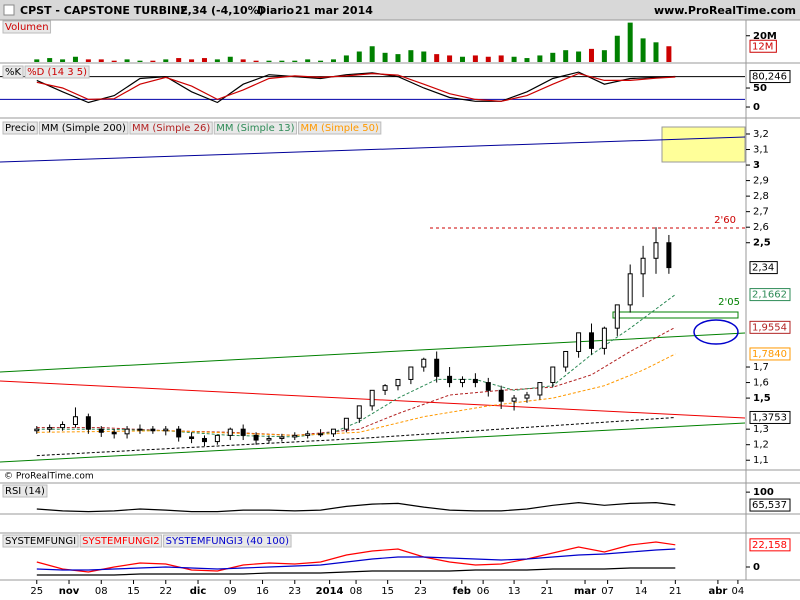 The width and height of the screenshot is (800, 600). I want to click on annotation: 2'05, so click(729, 302).